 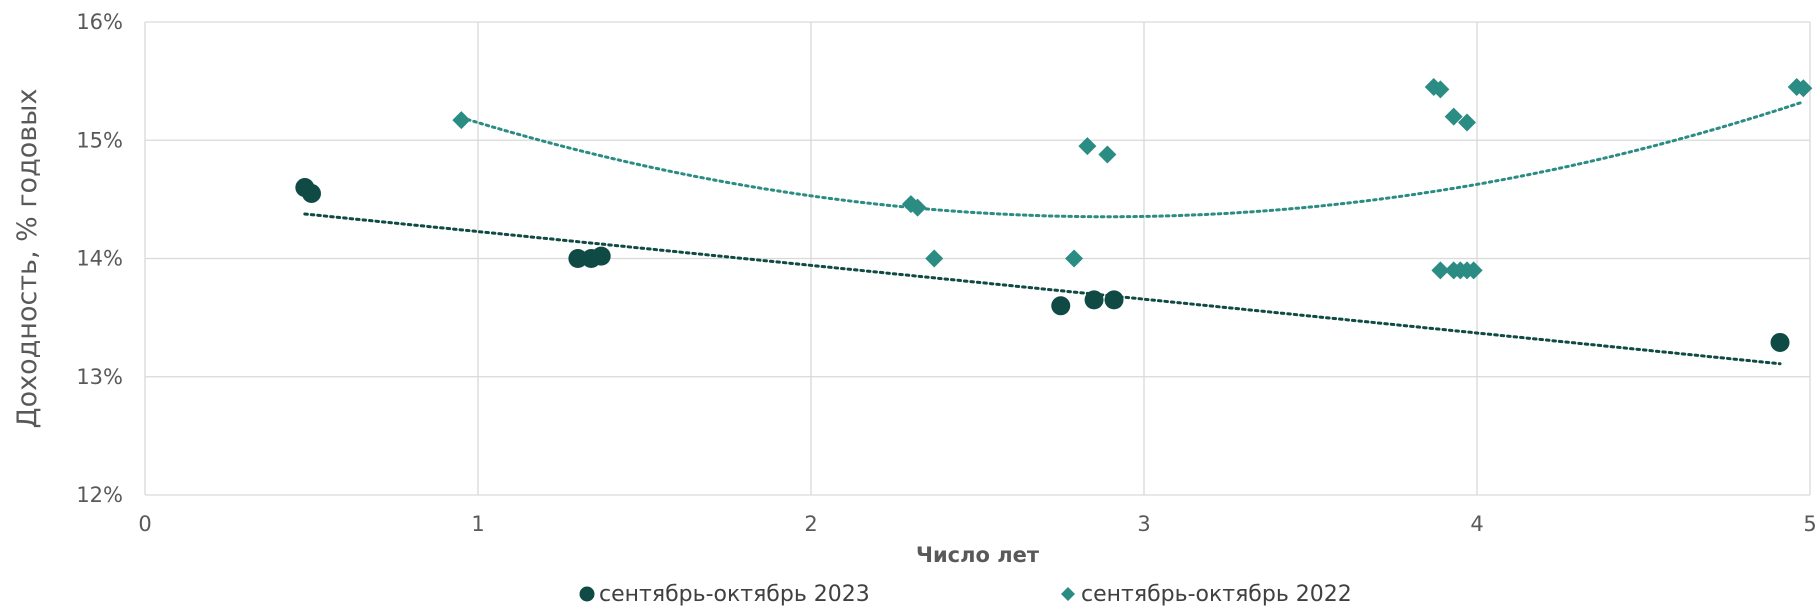 I want to click on y-tick-label: 15%, so click(x=99, y=140).